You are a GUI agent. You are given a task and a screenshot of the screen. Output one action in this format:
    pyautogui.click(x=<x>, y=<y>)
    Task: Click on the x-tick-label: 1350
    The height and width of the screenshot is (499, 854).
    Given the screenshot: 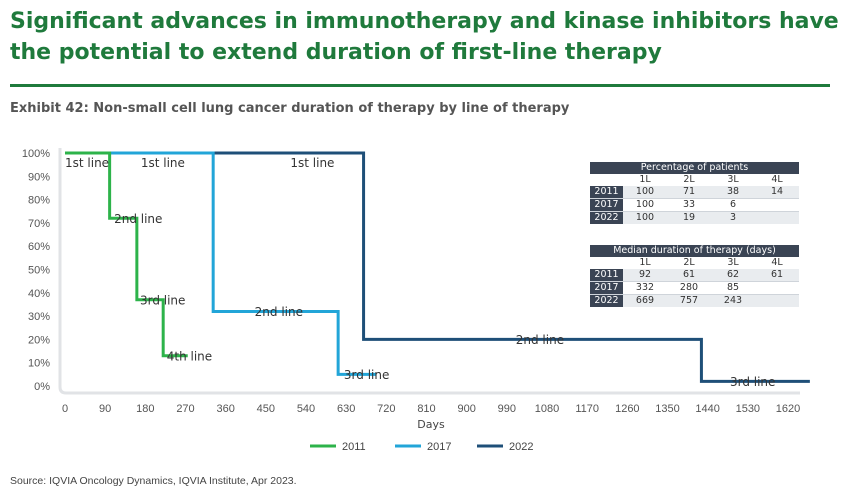 What is the action you would take?
    pyautogui.click(x=667, y=409)
    